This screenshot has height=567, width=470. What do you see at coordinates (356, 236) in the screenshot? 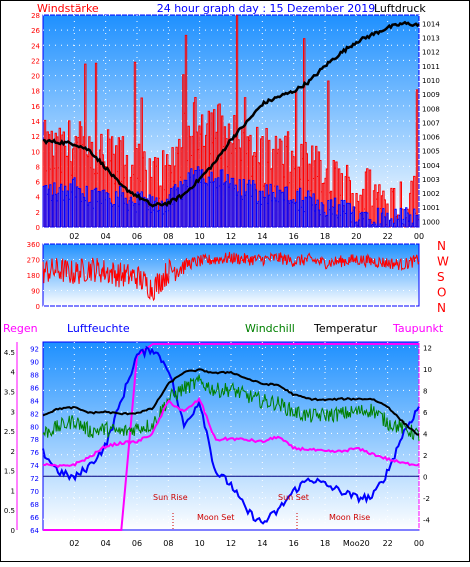
I see `time-tick-label: 20` at bounding box center [356, 236].